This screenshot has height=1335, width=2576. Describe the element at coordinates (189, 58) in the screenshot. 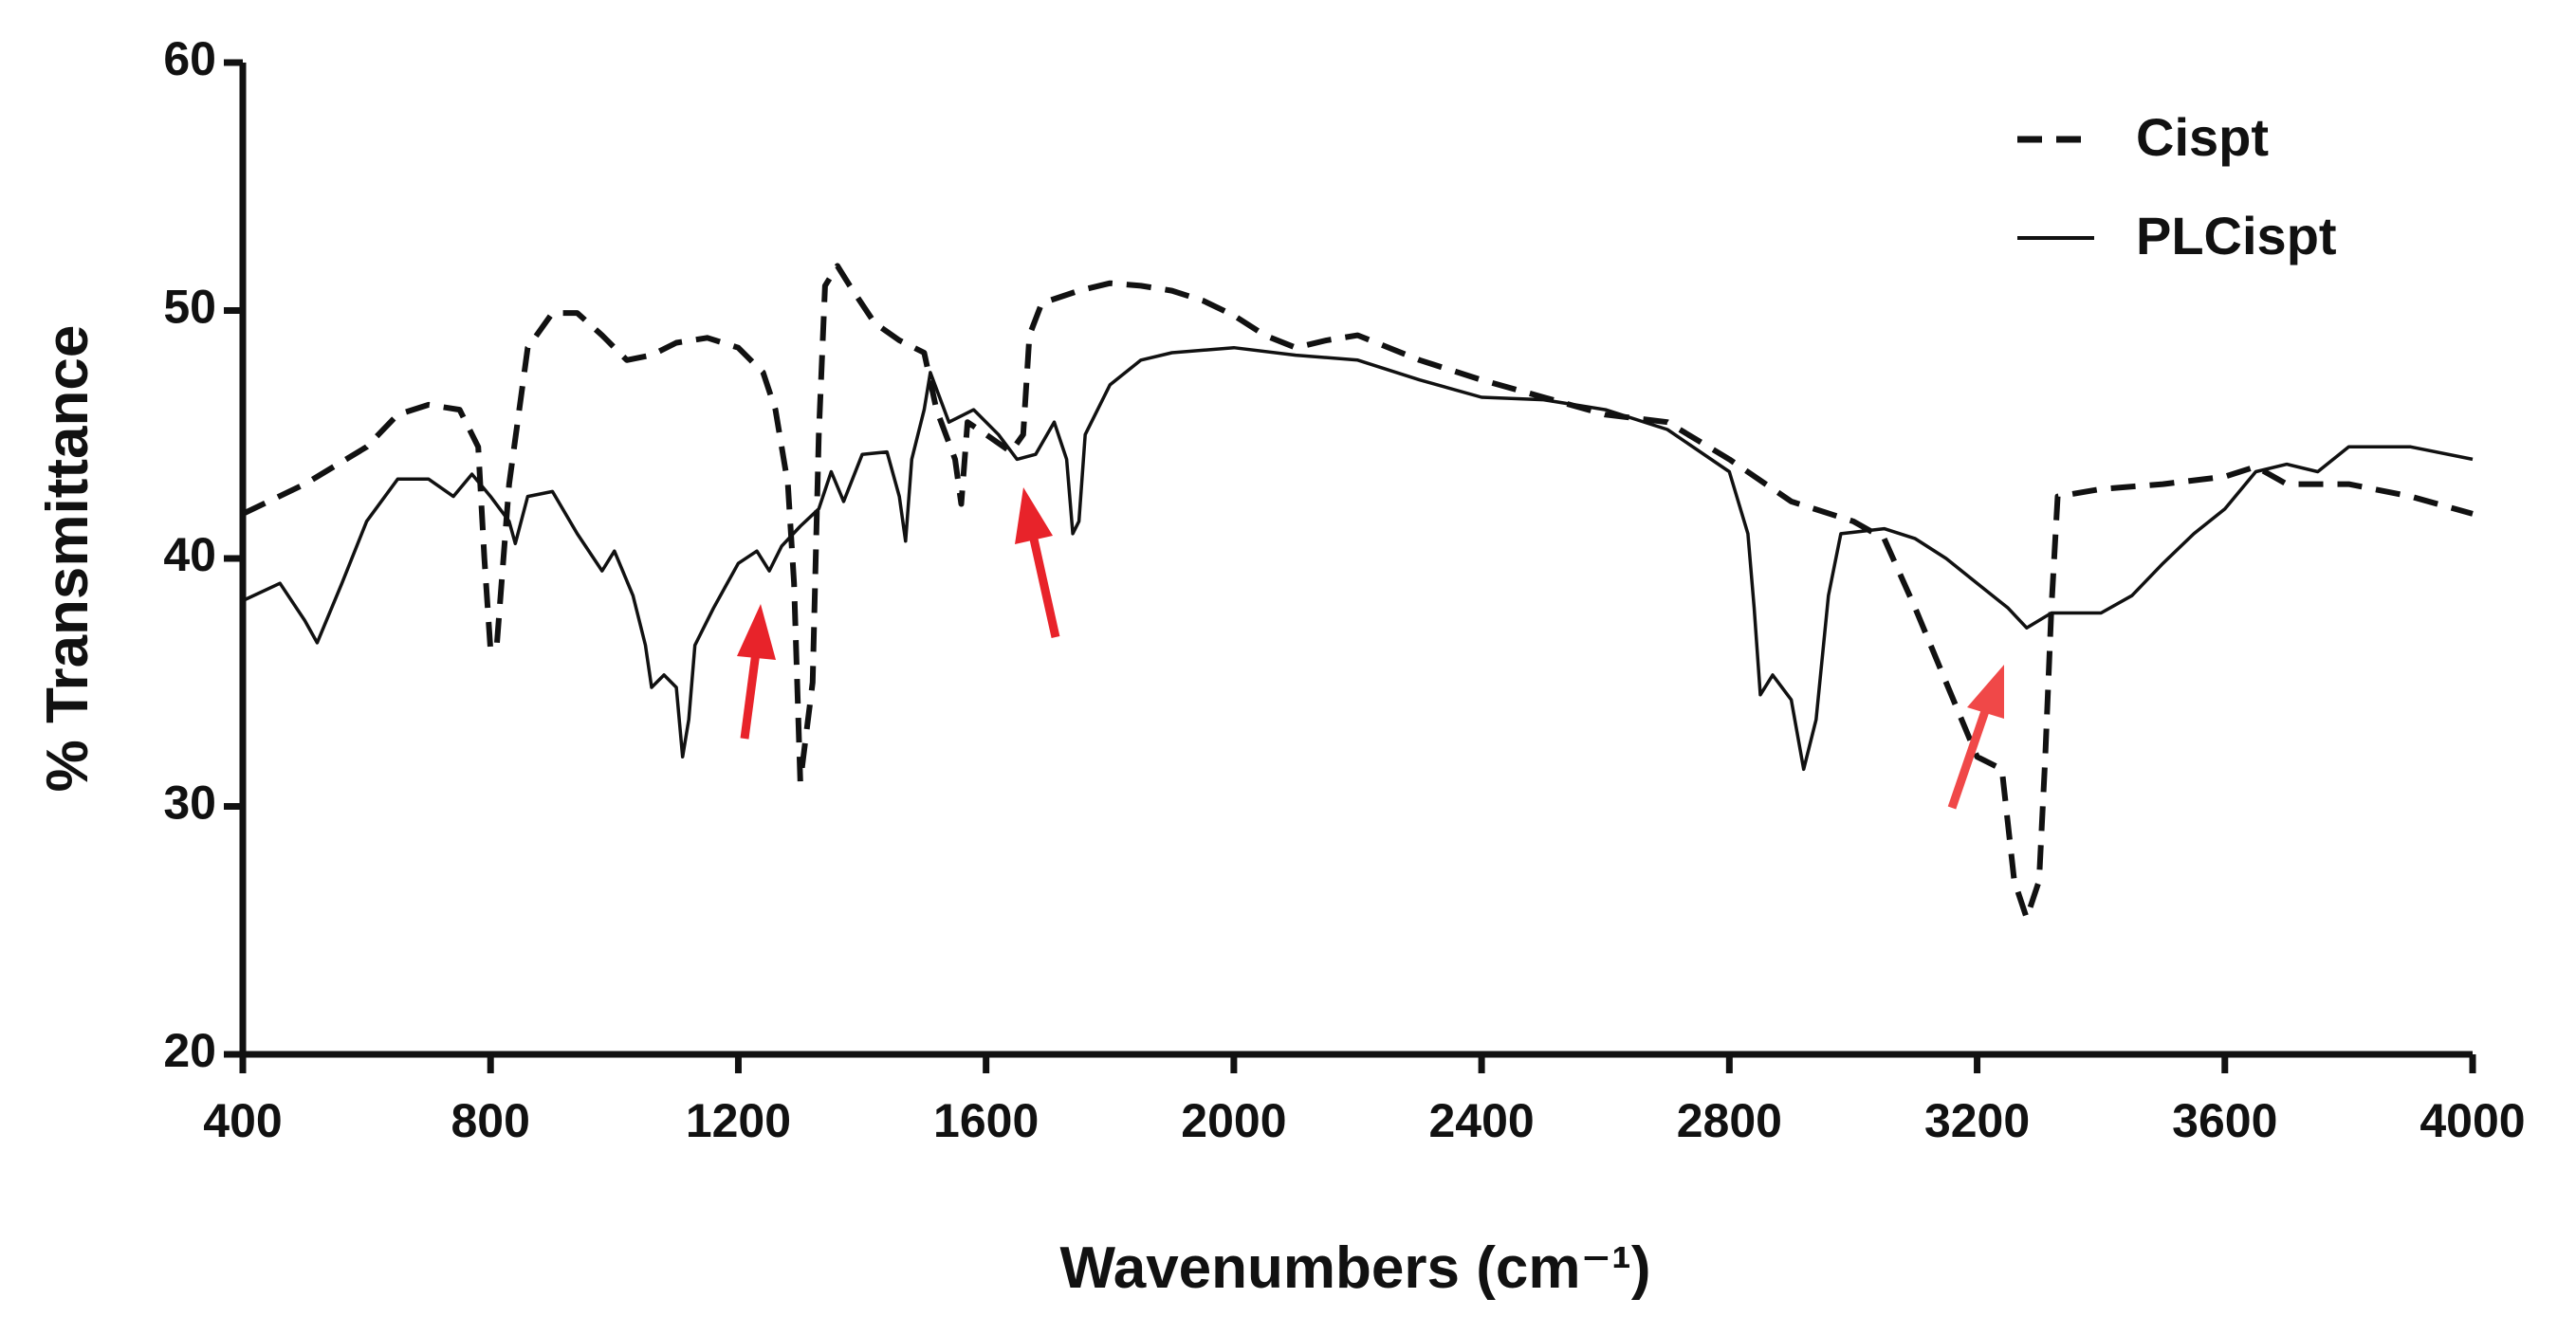

I see `y-tick-label: 60` at that location.